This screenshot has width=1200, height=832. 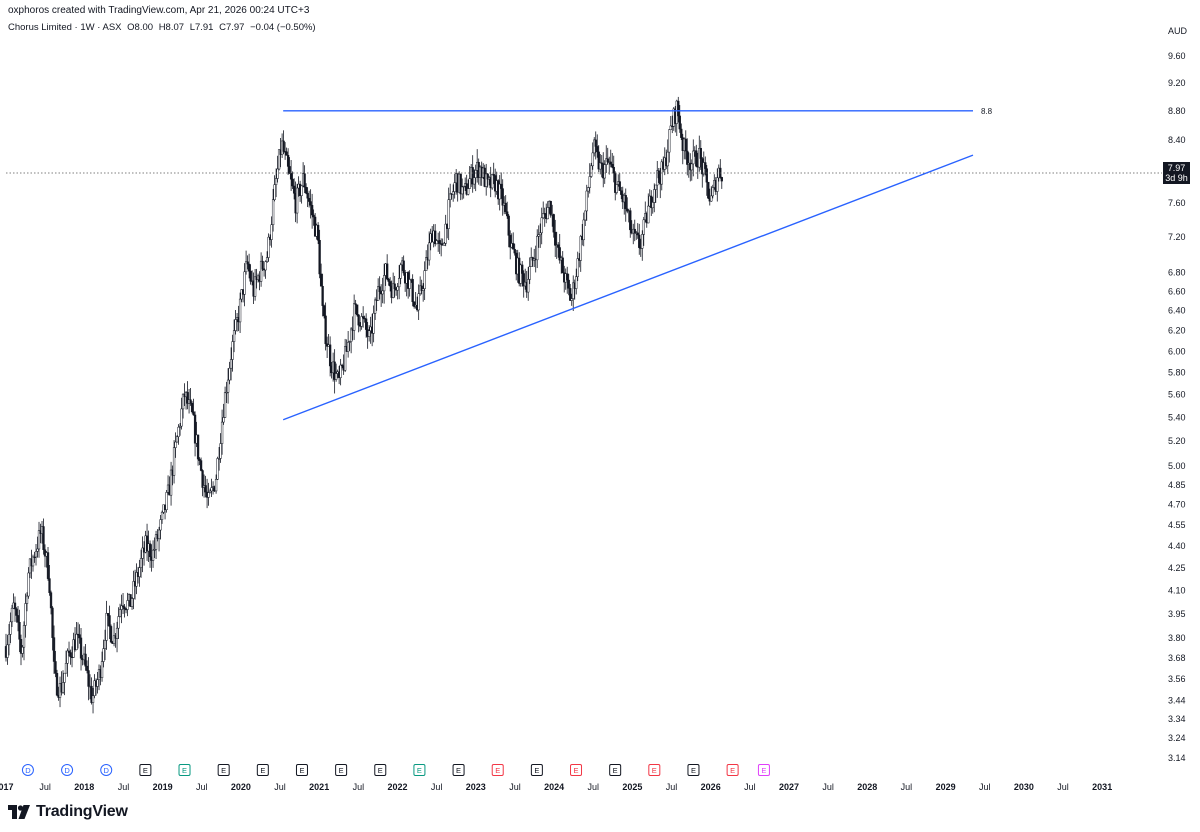 What do you see at coordinates (711, 787) in the screenshot?
I see `time-tick-label: 2026` at bounding box center [711, 787].